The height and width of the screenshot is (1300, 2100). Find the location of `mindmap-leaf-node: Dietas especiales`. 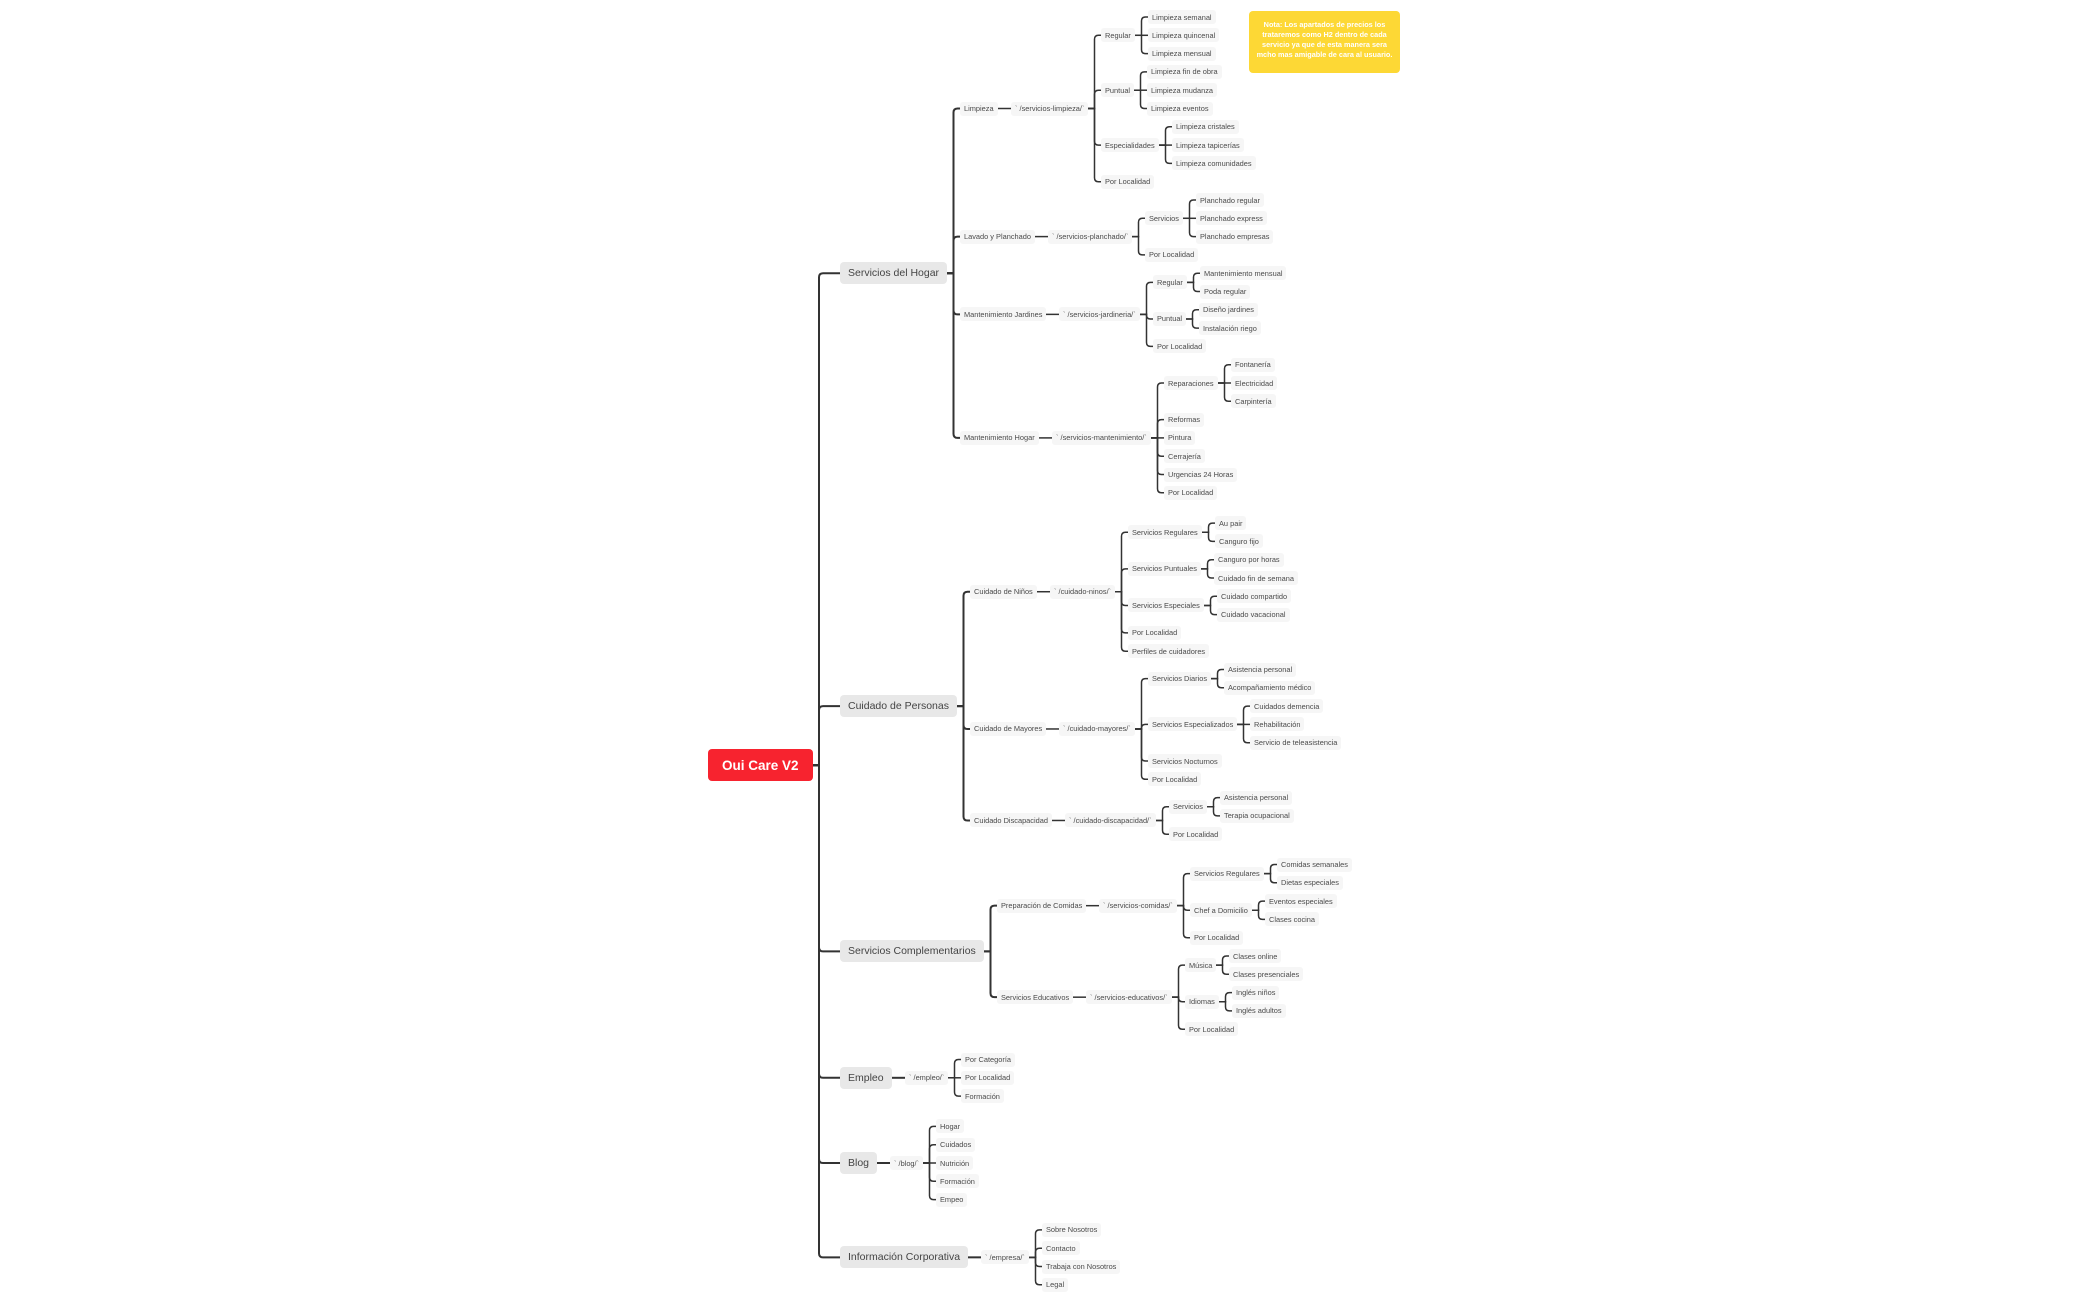

mindmap-leaf-node: Dietas especiales is located at coordinates (1310, 882).